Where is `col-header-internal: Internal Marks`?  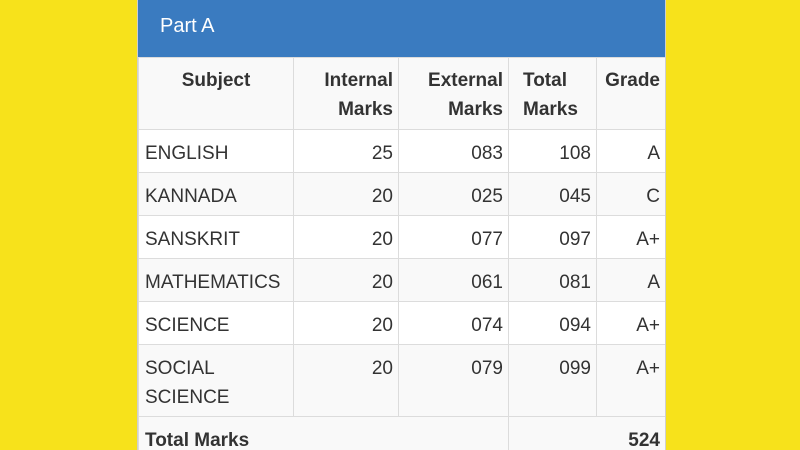 col-header-internal: Internal Marks is located at coordinates (346, 93).